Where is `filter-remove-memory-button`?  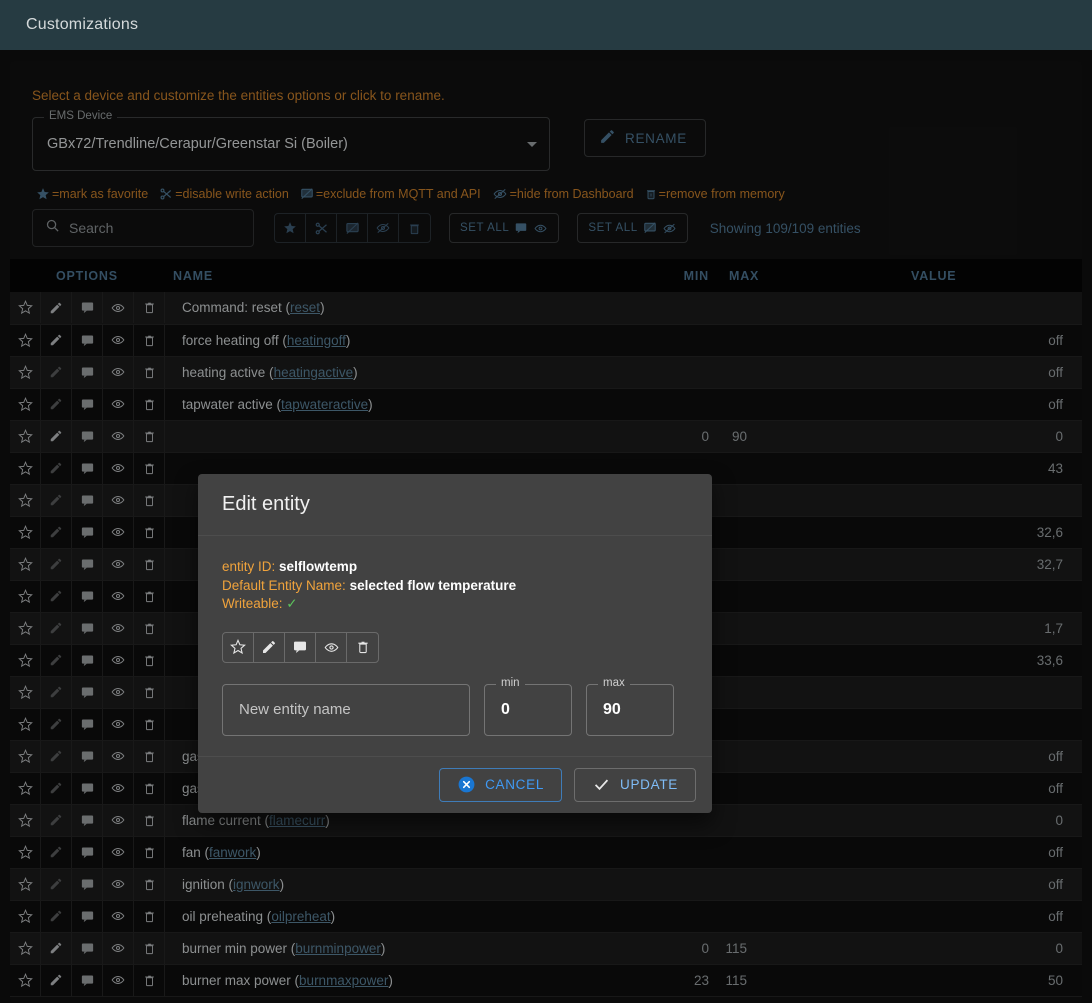
filter-remove-memory-button is located at coordinates (414, 228).